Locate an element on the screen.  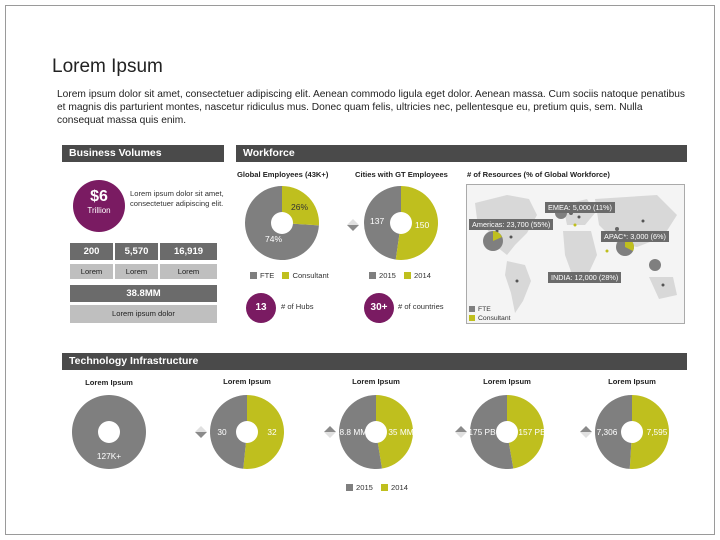
page-title: Lorem Ipsum is located at coordinates (107, 66).